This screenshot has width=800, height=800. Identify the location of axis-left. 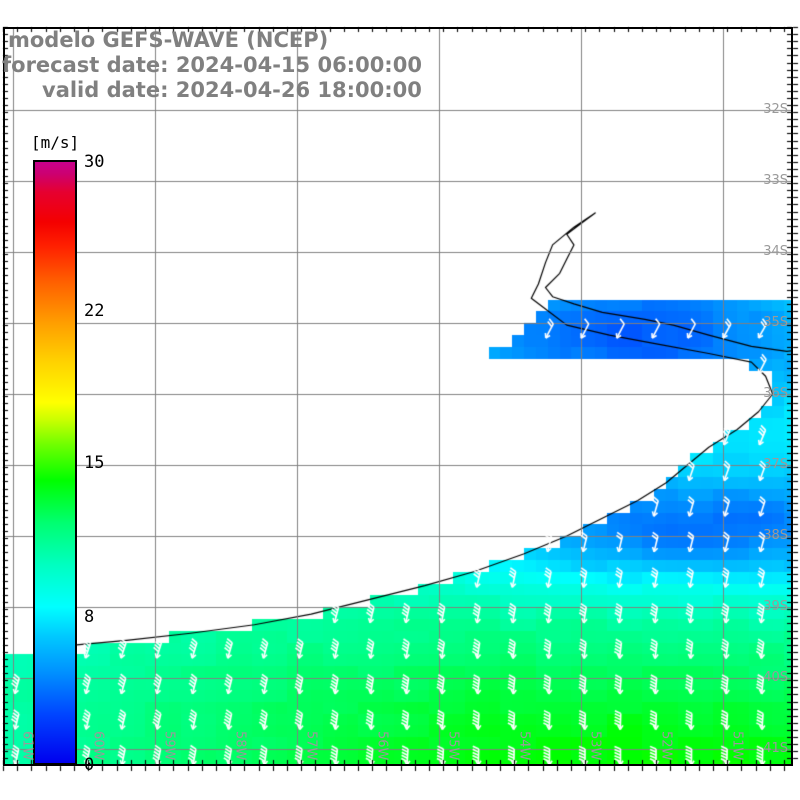
(4, 396).